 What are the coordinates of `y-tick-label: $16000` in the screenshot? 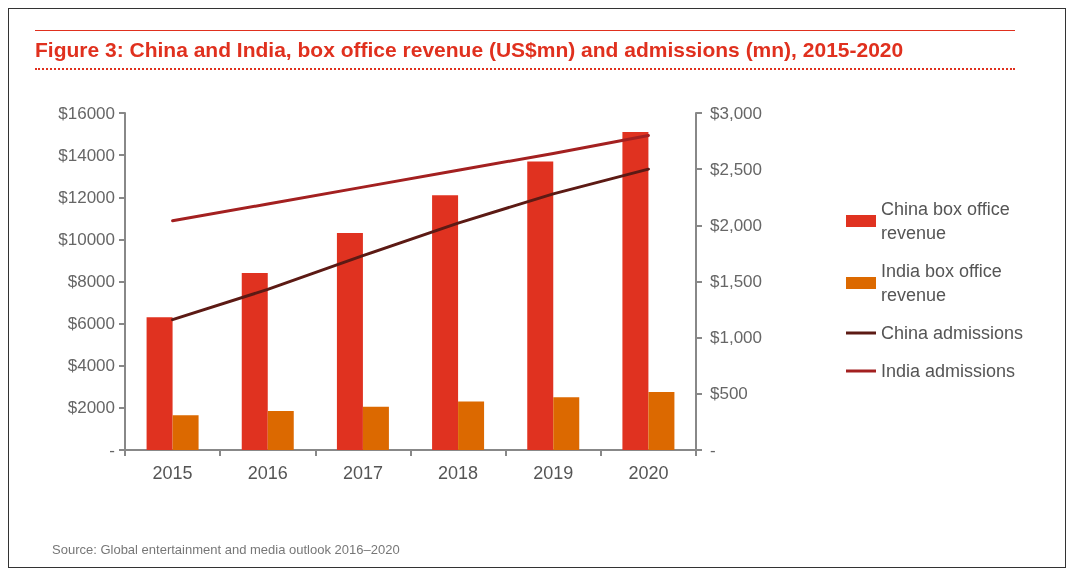 It's located at (86, 113).